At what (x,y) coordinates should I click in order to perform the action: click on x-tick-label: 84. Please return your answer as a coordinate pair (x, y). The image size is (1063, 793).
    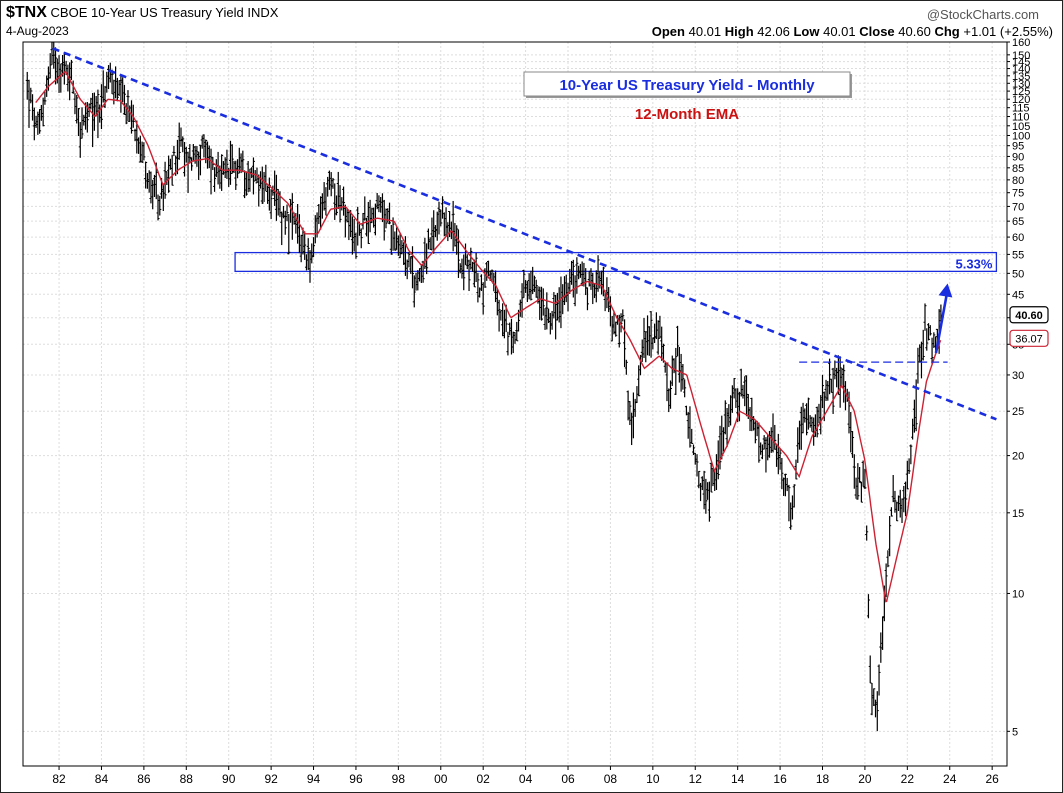
    Looking at the image, I should click on (102, 779).